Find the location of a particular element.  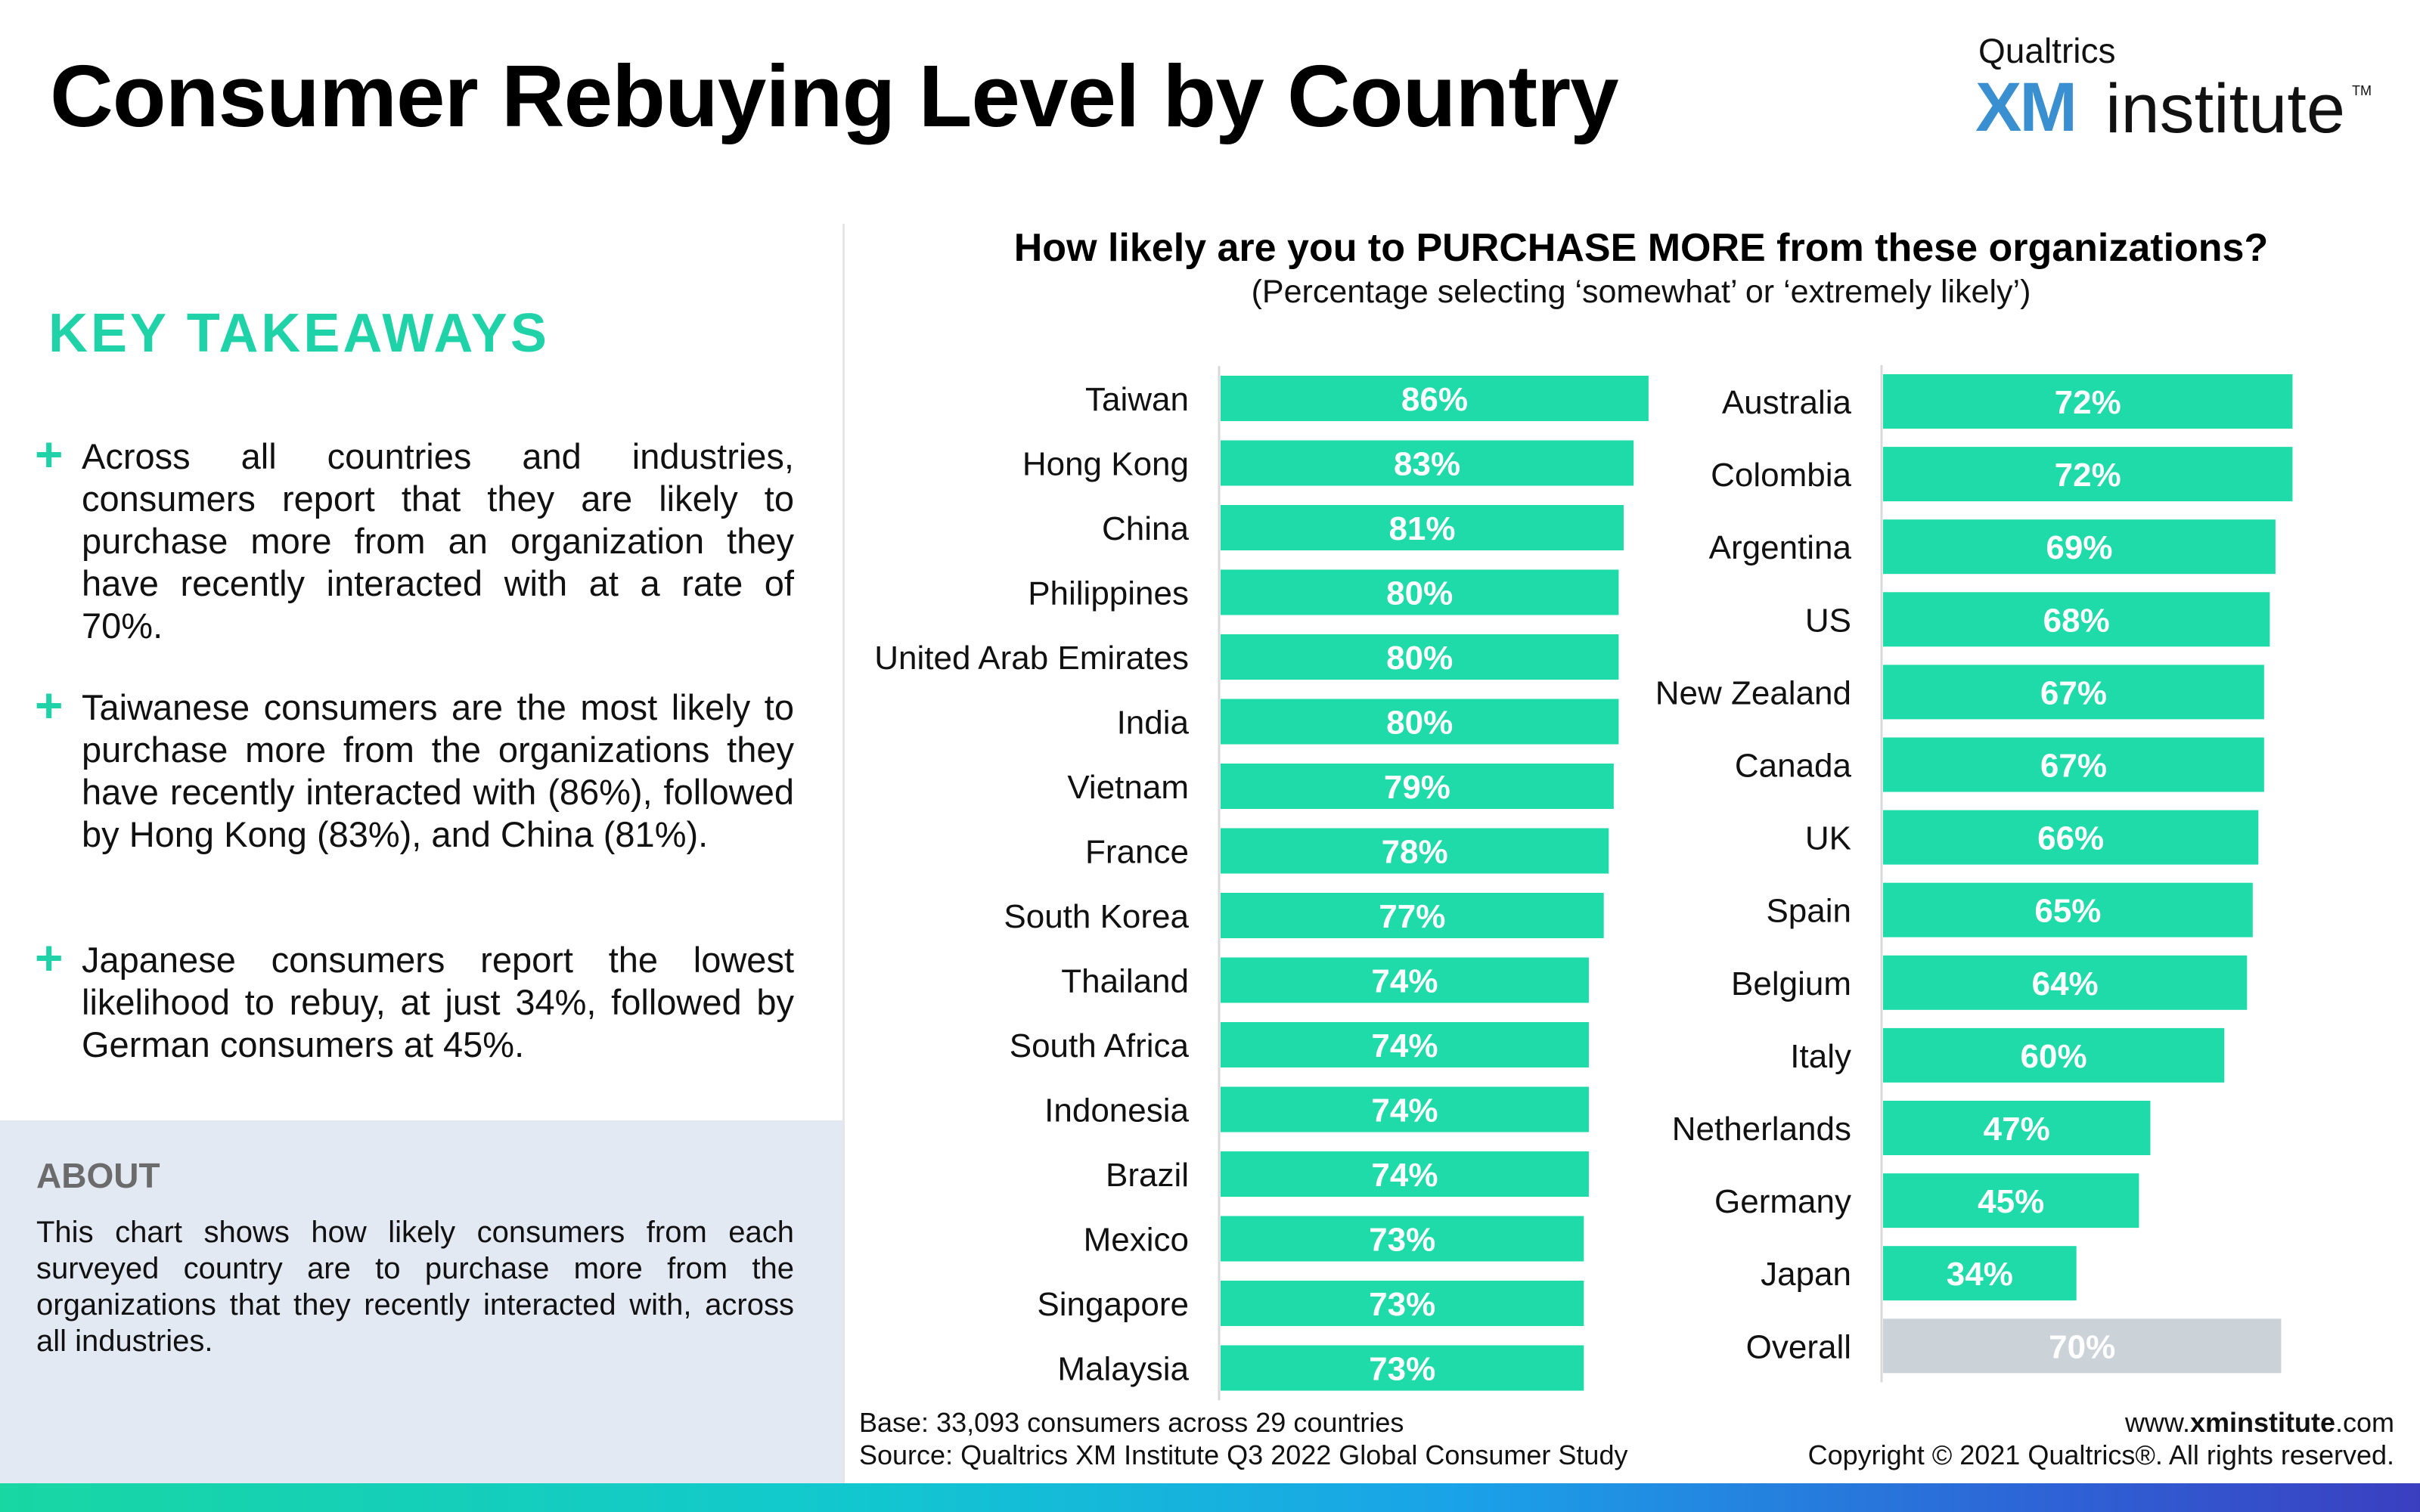

data-label: 79% is located at coordinates (1417, 788).